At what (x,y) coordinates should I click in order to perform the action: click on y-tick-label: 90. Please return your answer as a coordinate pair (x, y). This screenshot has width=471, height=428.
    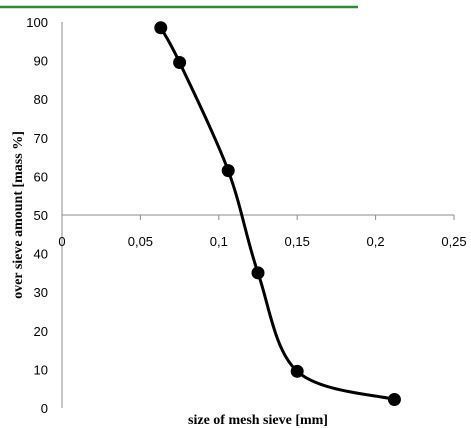
    Looking at the image, I should click on (41, 61).